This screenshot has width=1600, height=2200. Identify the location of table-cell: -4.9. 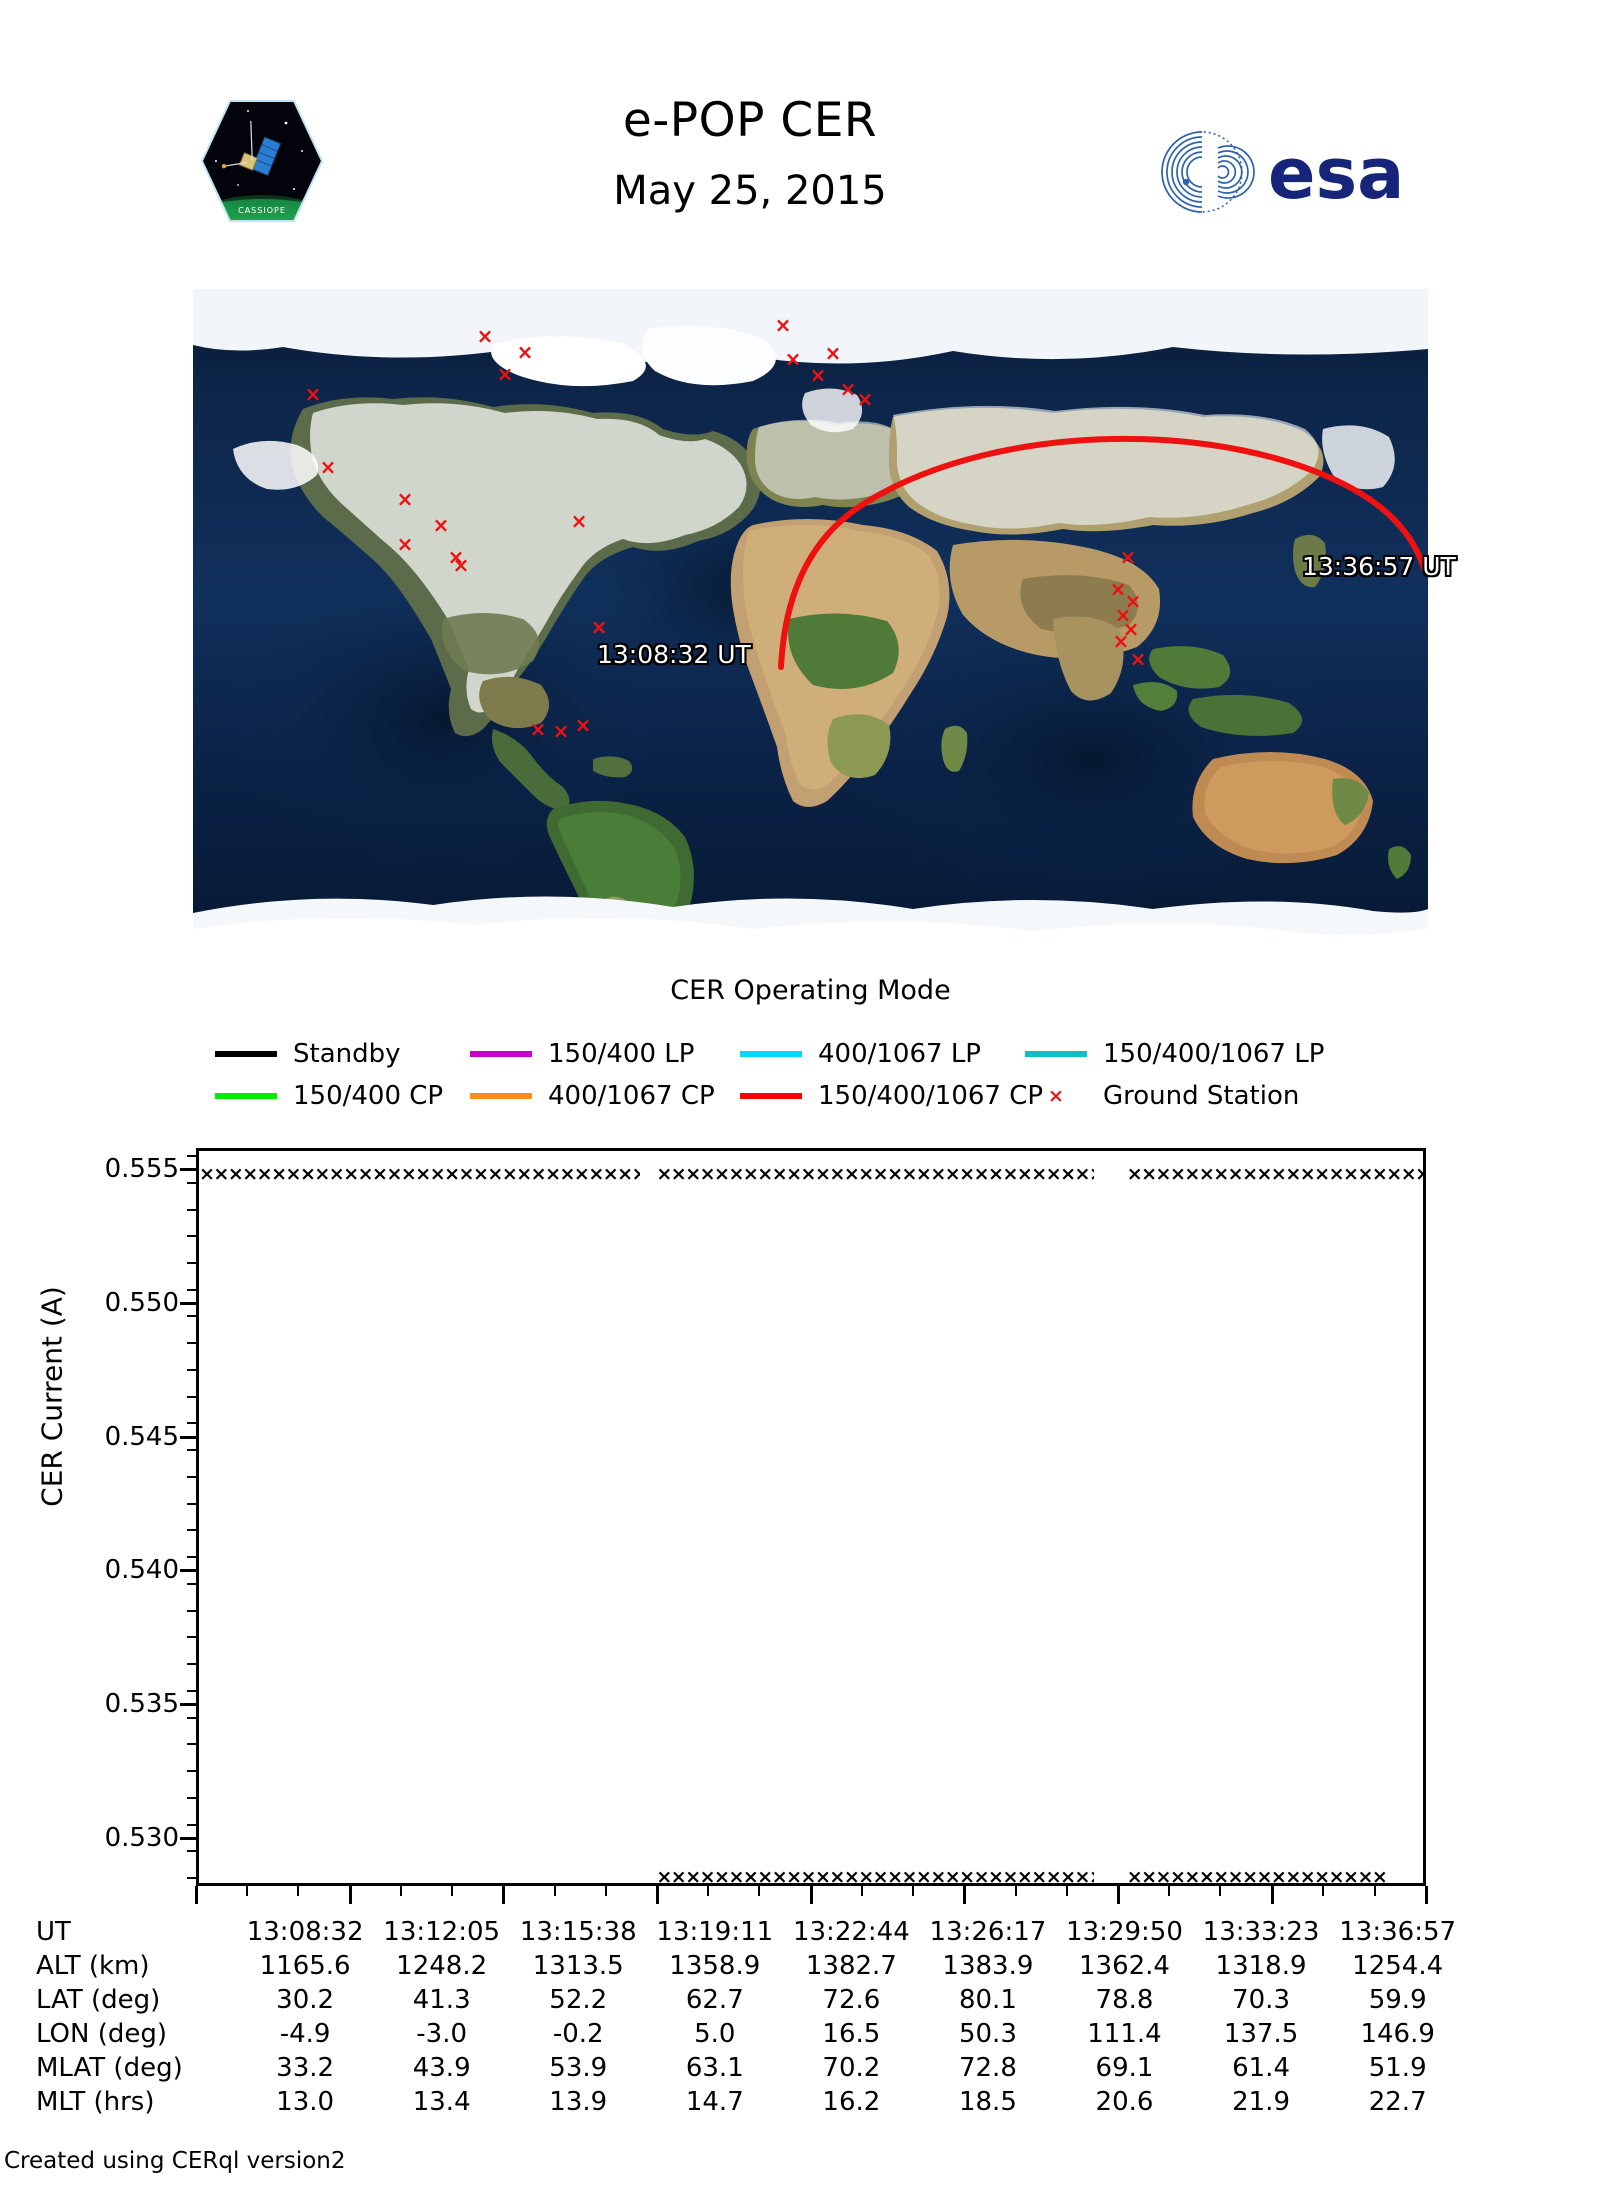
(305, 2034).